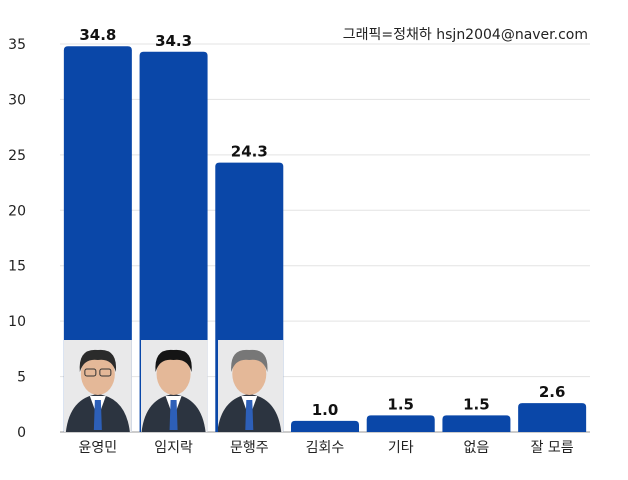 The width and height of the screenshot is (628, 480). What do you see at coordinates (552, 392) in the screenshot?
I see `value-label: 2.6` at bounding box center [552, 392].